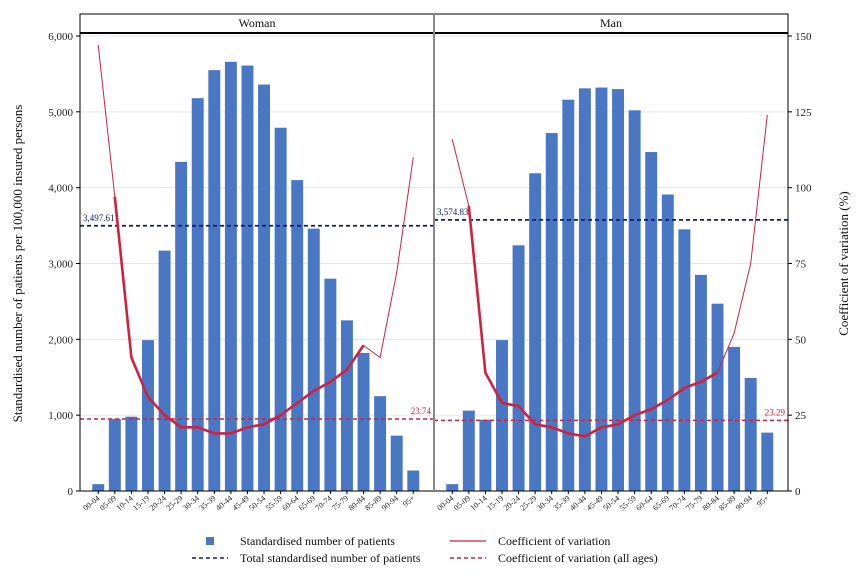 The image size is (864, 576). I want to click on total-label: 3,574.83, so click(453, 212).